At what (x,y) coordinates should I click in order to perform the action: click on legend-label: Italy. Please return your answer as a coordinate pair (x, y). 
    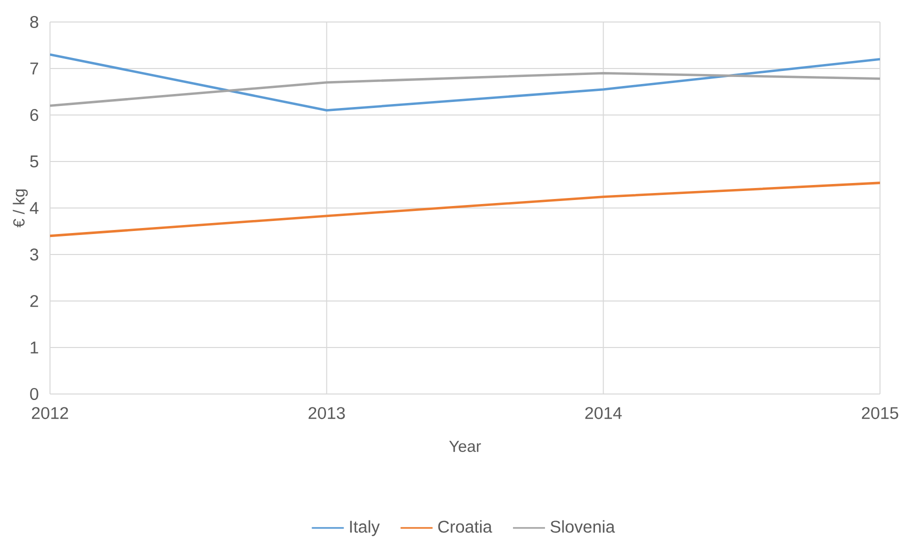
    Looking at the image, I should click on (365, 528).